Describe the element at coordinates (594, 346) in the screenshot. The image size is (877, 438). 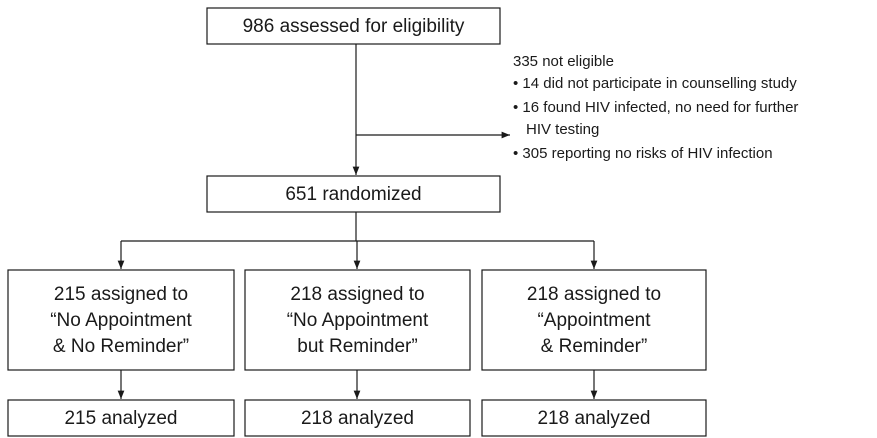
I see `box-label: & Reminder”` at that location.